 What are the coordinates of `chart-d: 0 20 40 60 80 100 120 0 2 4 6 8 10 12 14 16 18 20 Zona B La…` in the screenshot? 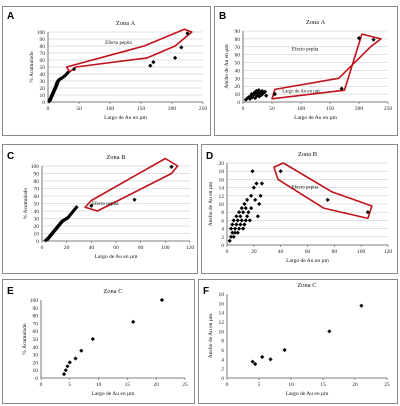 It's located at (300, 207).